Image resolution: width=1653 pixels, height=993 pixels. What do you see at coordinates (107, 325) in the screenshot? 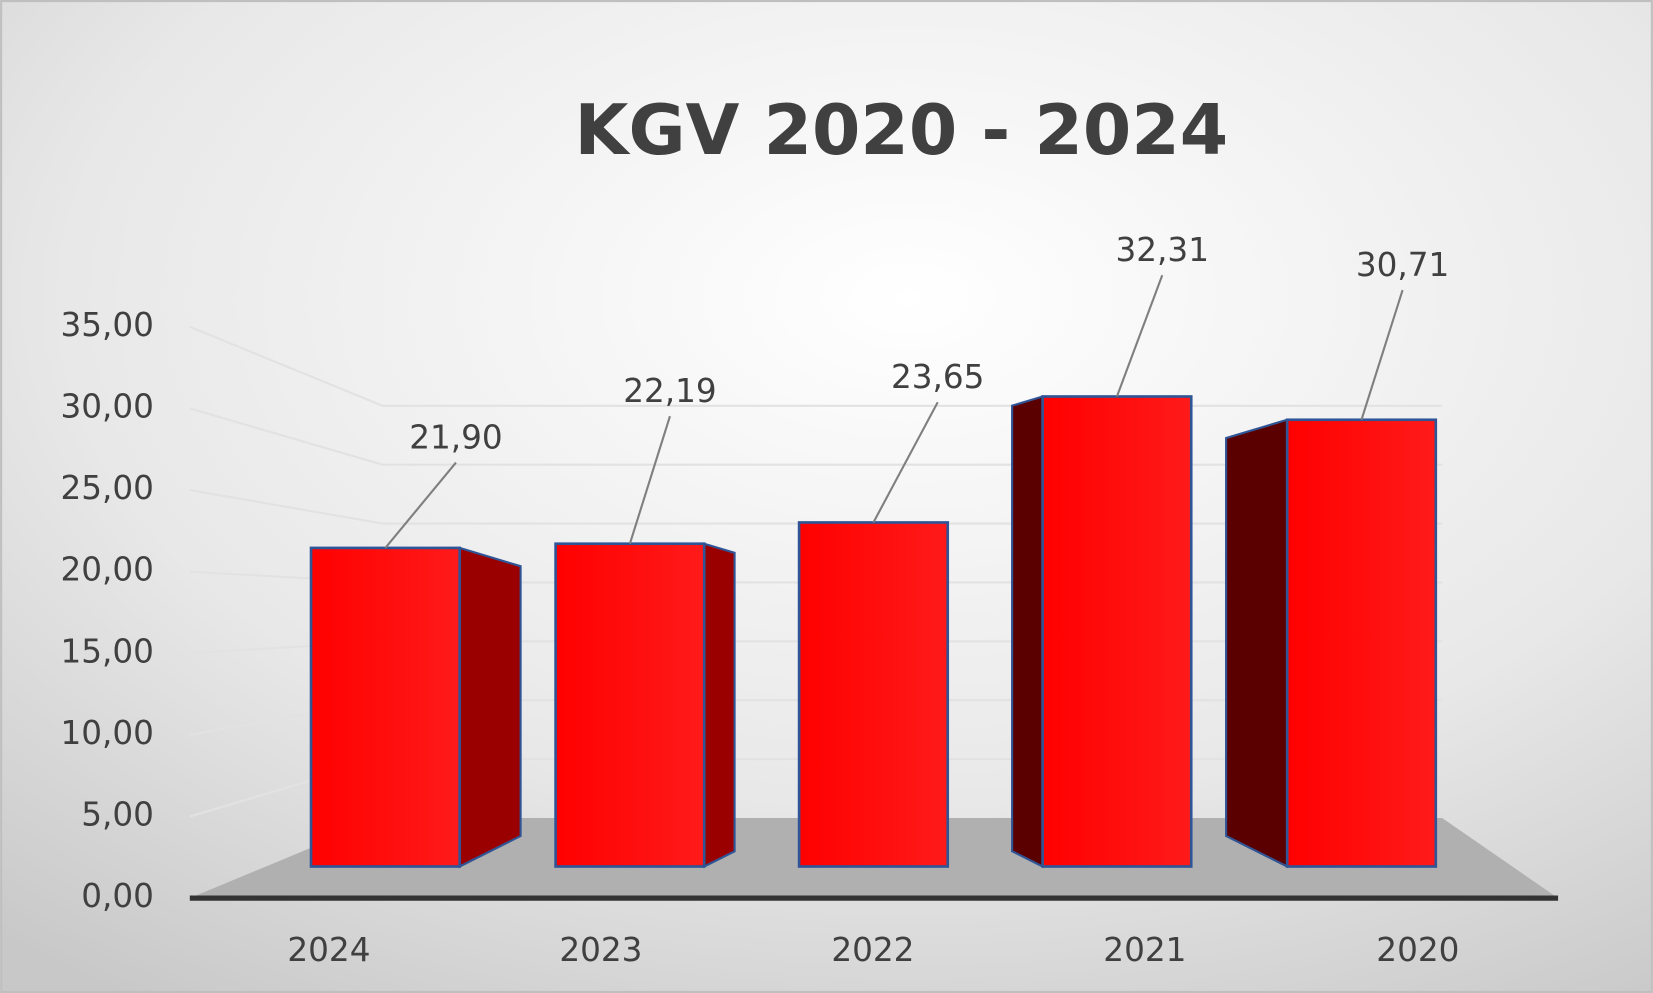
I see `y-tick-label: 35,00` at bounding box center [107, 325].